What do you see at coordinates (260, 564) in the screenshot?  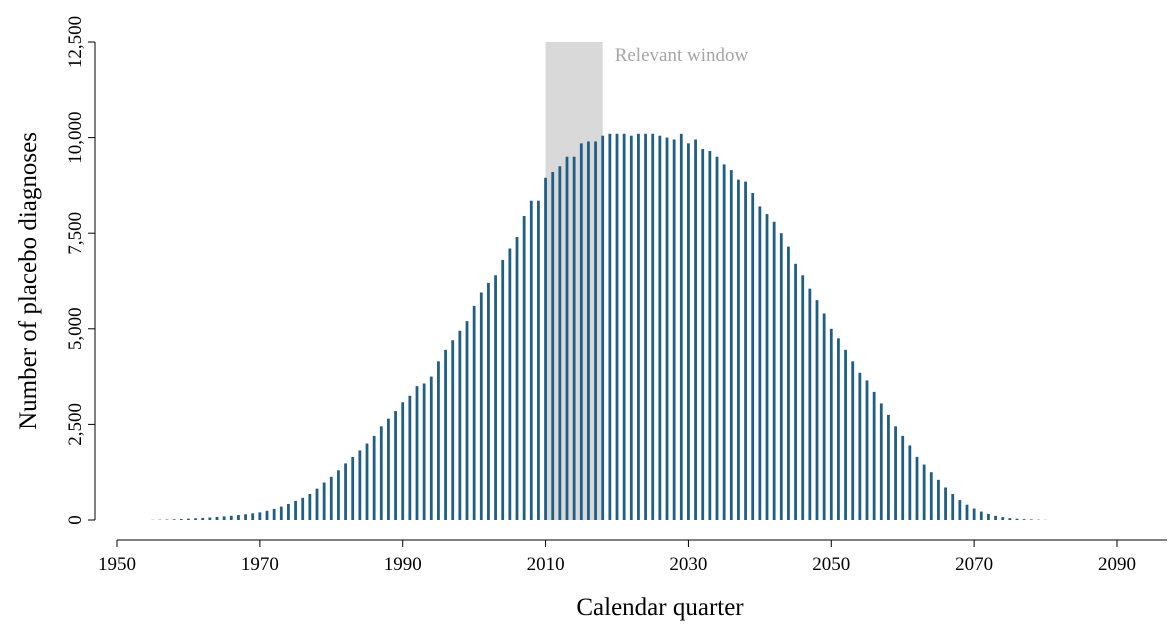 I see `x-tick-label: 1970` at bounding box center [260, 564].